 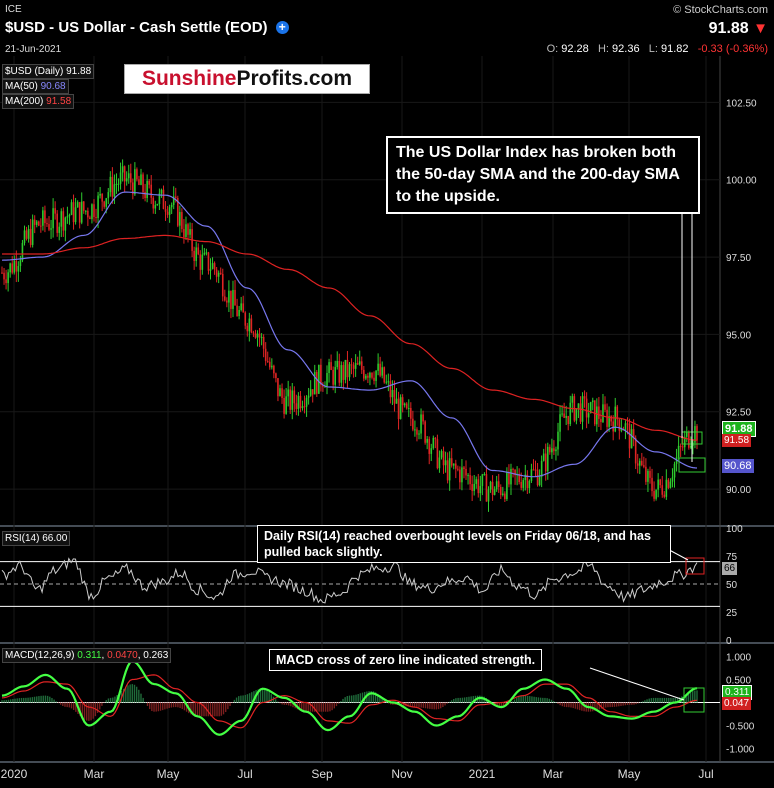 I want to click on x-tick-label: 2020, so click(x=14, y=774).